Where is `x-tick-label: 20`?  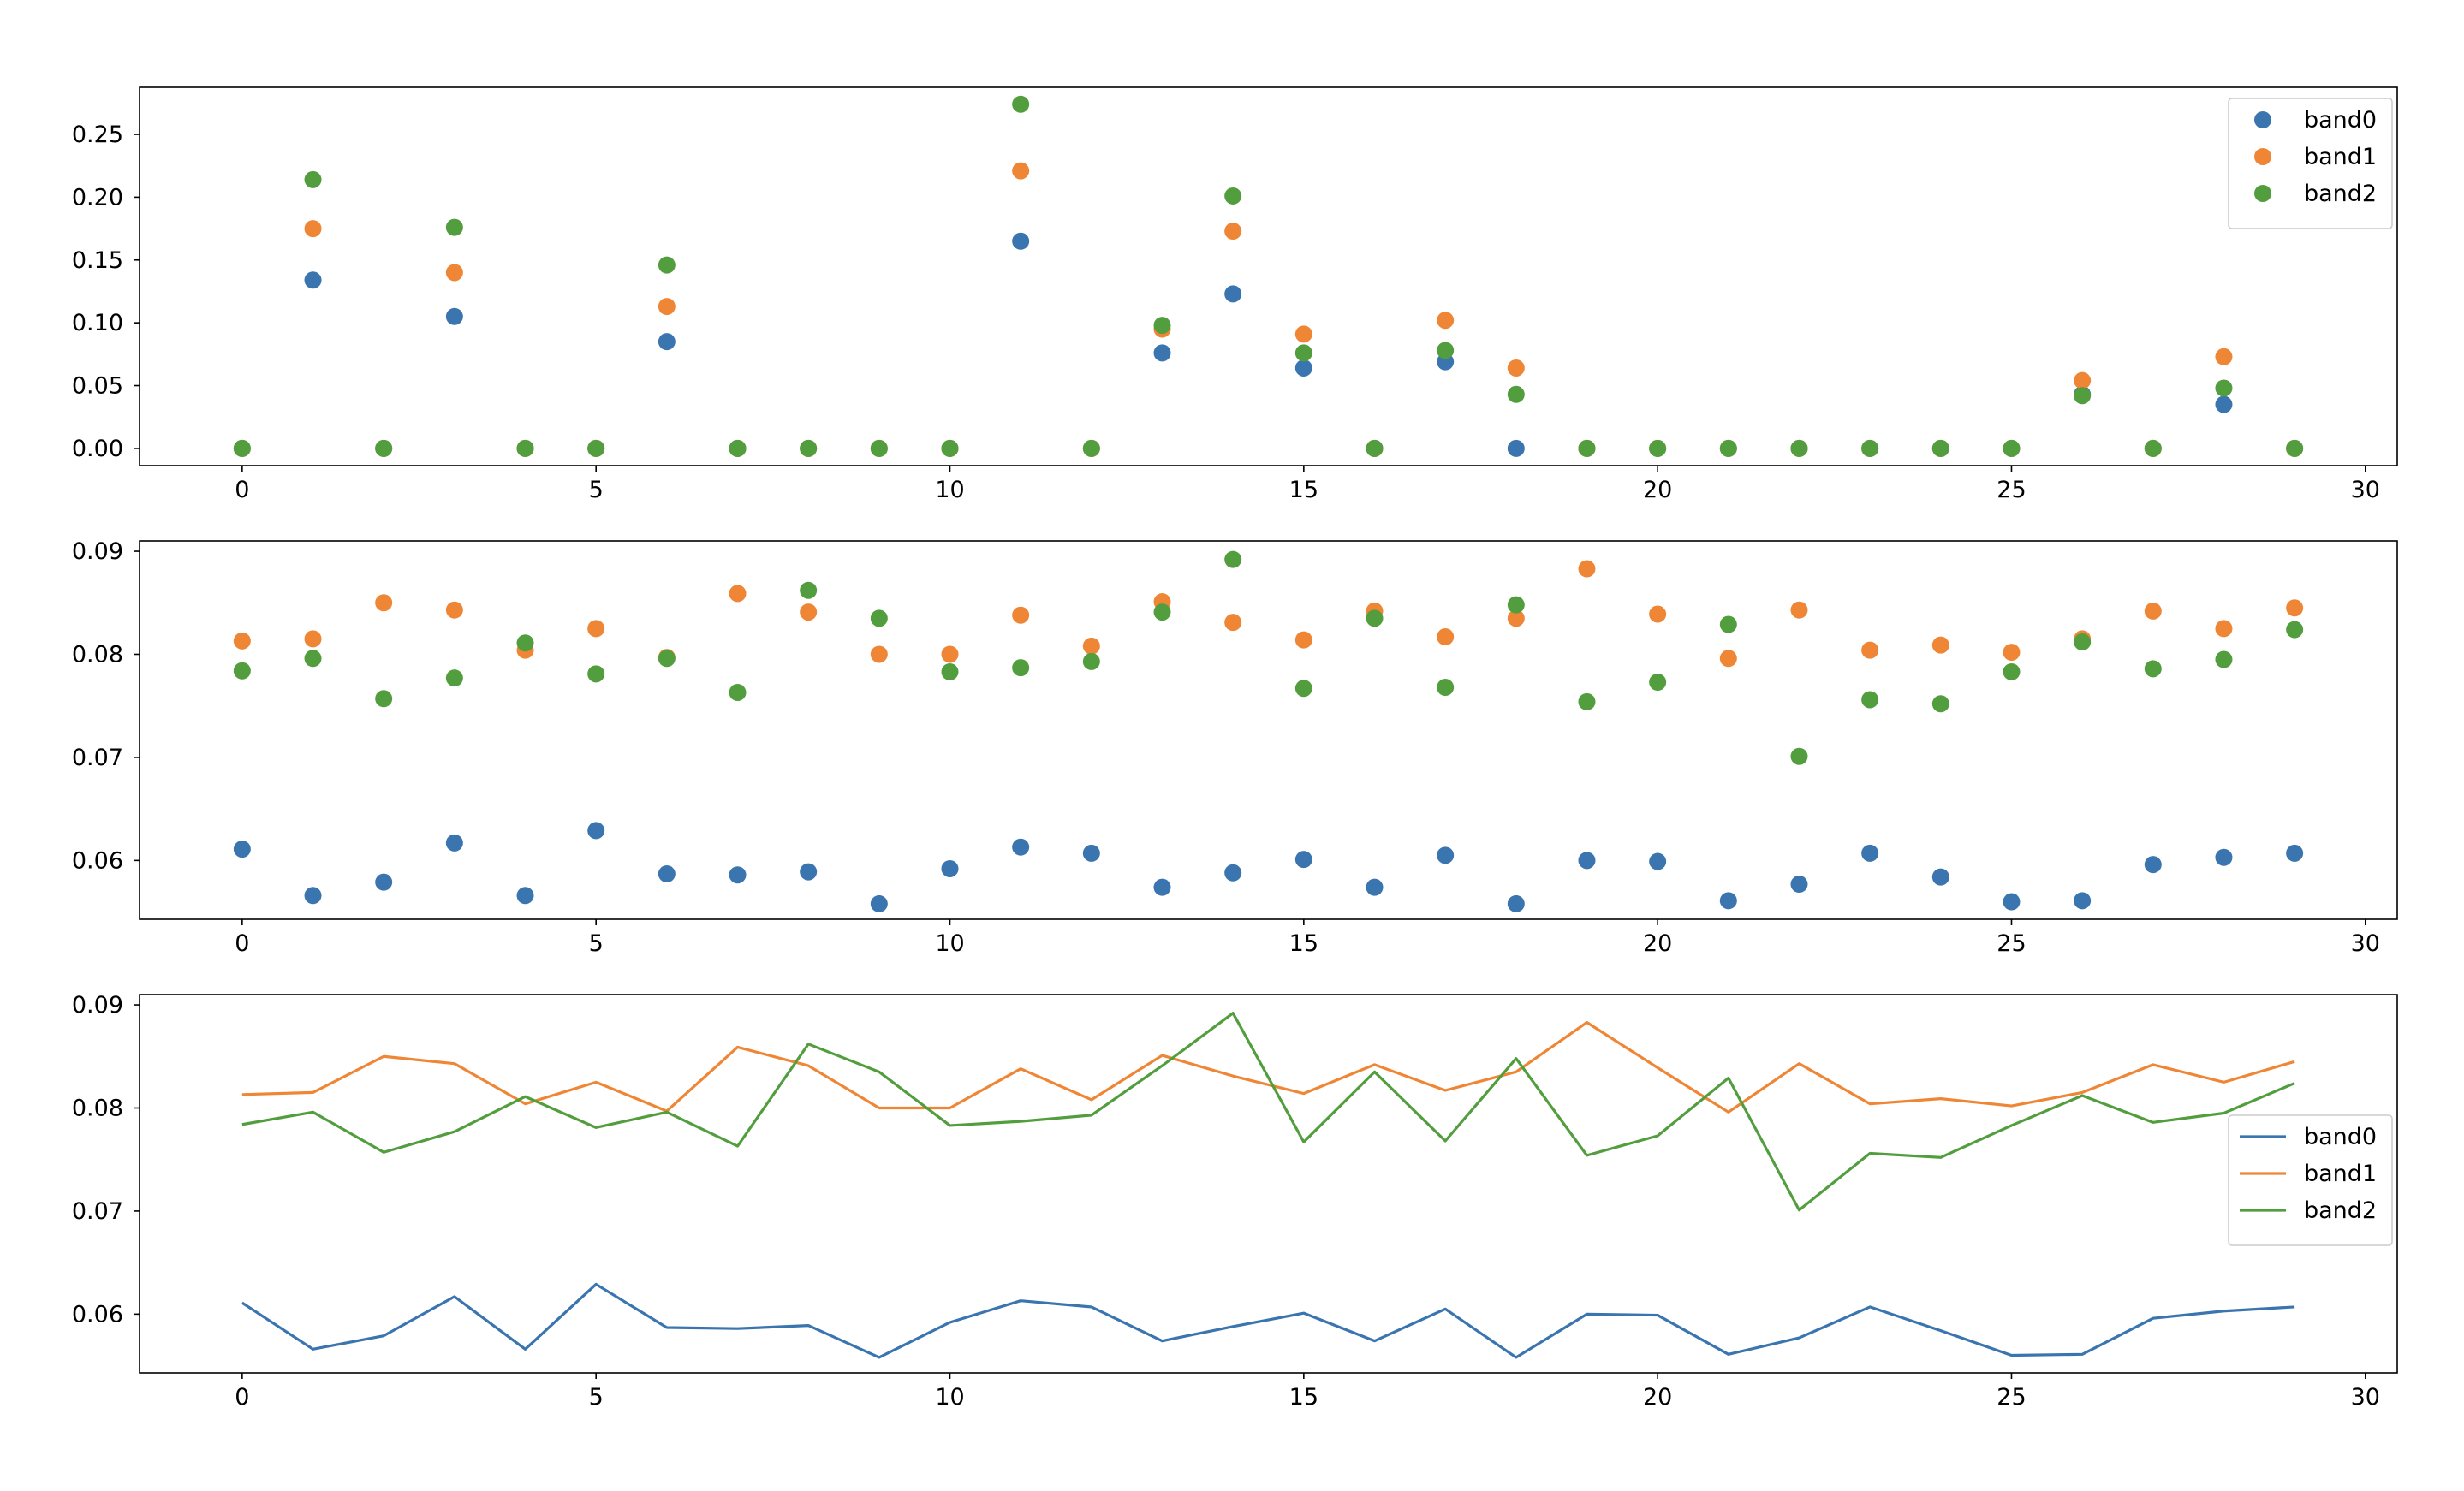
x-tick-label: 20 is located at coordinates (1658, 490).